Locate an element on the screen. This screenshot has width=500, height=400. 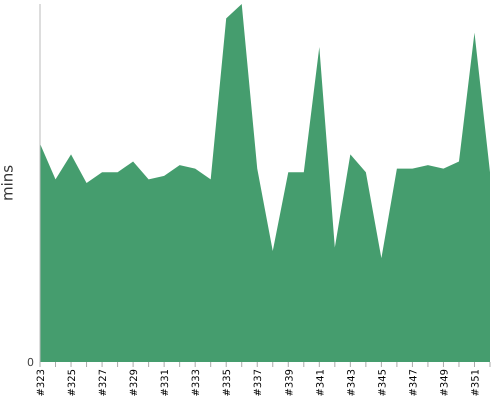
x-tick-label: #331 is located at coordinates (166, 382).